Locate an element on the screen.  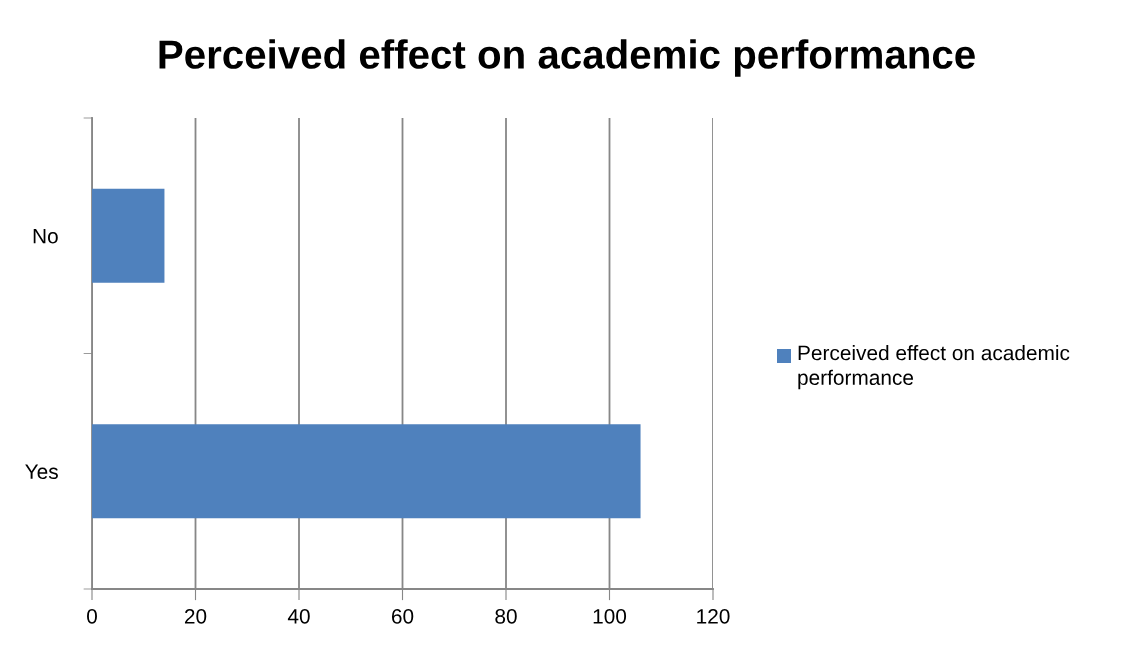
x-tick-label: 100 is located at coordinates (610, 616).